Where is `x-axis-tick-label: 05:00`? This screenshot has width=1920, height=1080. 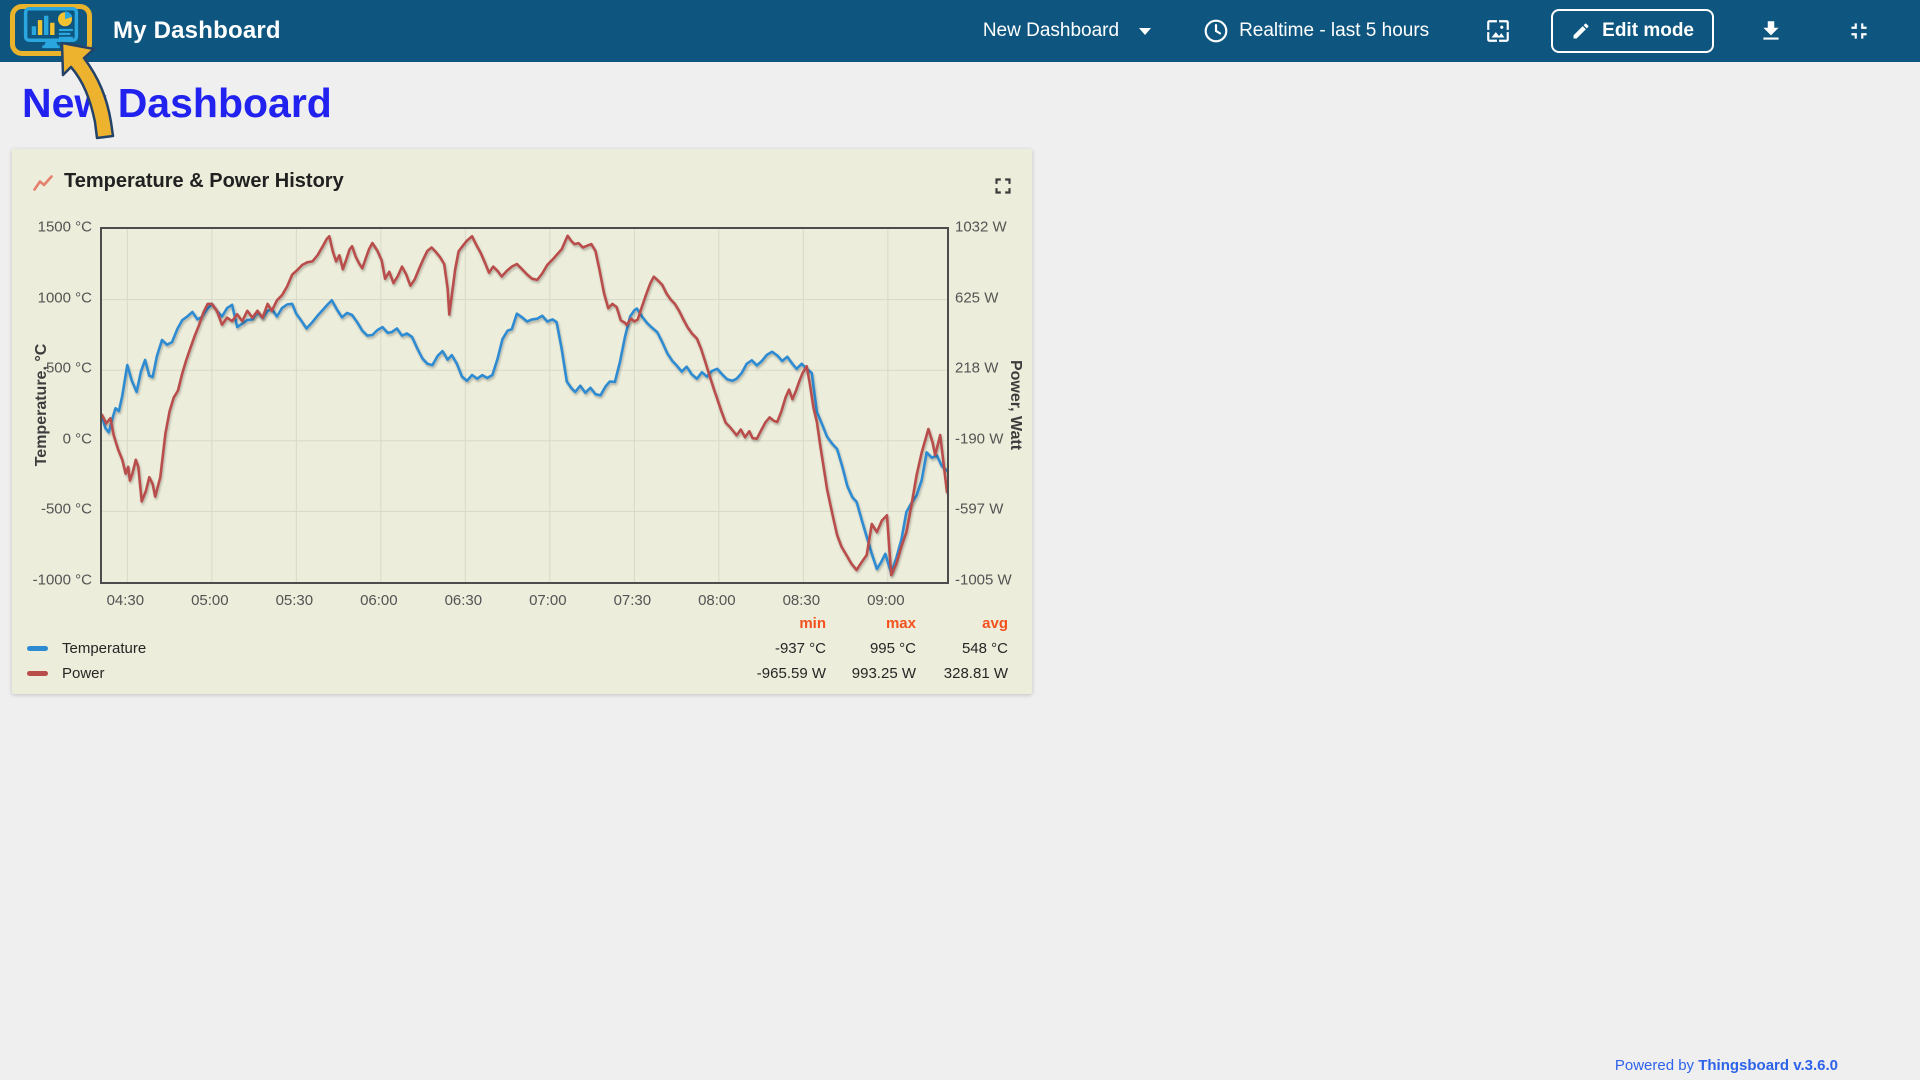
x-axis-tick-label: 05:00 is located at coordinates (210, 600).